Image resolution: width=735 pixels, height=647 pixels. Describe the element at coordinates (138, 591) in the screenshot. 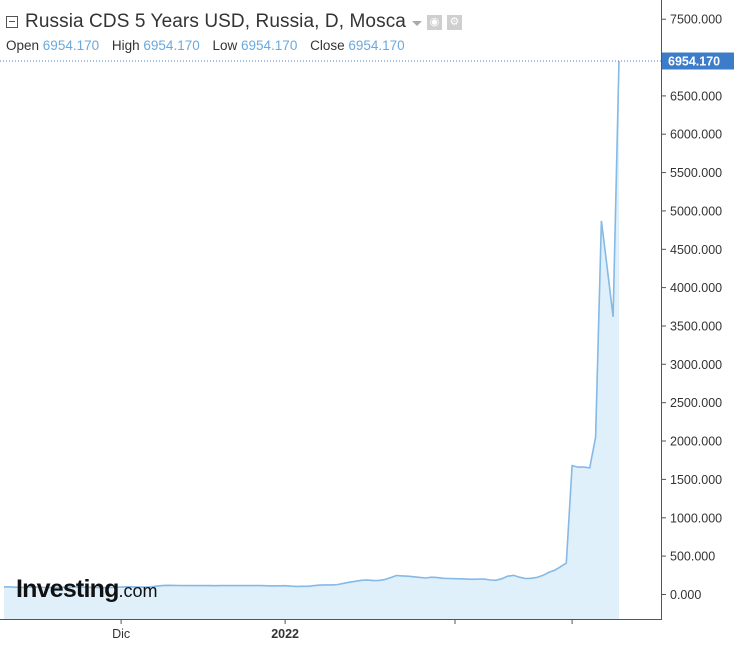

I see `logo-suffix-text: .com` at that location.